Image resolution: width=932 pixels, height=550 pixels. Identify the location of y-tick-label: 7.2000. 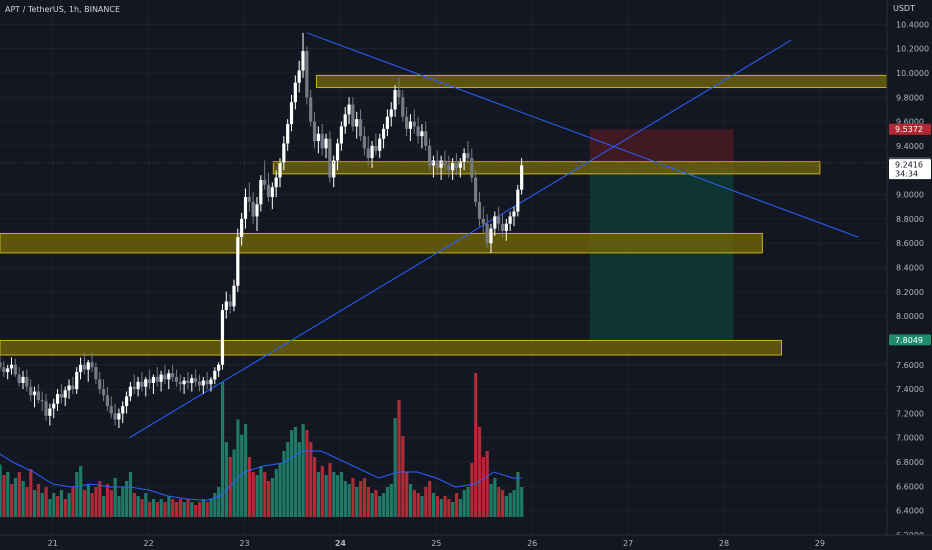
(910, 413).